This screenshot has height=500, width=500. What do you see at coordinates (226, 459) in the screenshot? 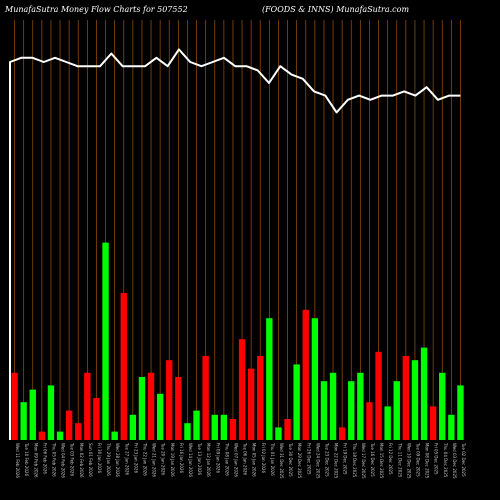
I see `x-tick-label: Thu 08 Jan 2026` at bounding box center [226, 459].